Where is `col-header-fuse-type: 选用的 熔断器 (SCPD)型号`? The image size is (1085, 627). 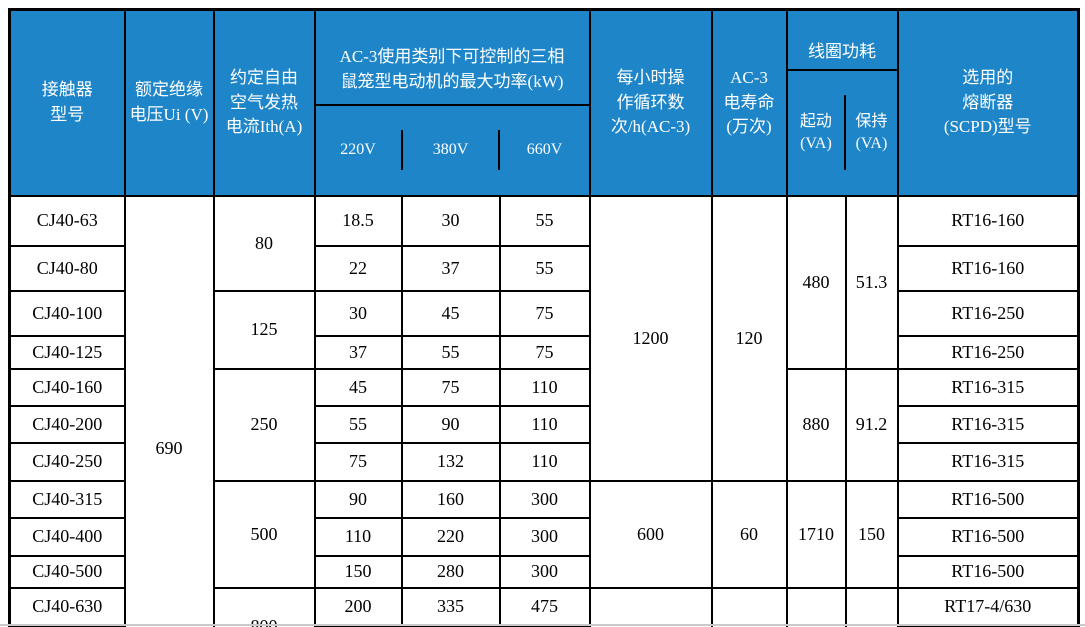 col-header-fuse-type: 选用的 熔断器 (SCPD)型号 is located at coordinates (988, 102).